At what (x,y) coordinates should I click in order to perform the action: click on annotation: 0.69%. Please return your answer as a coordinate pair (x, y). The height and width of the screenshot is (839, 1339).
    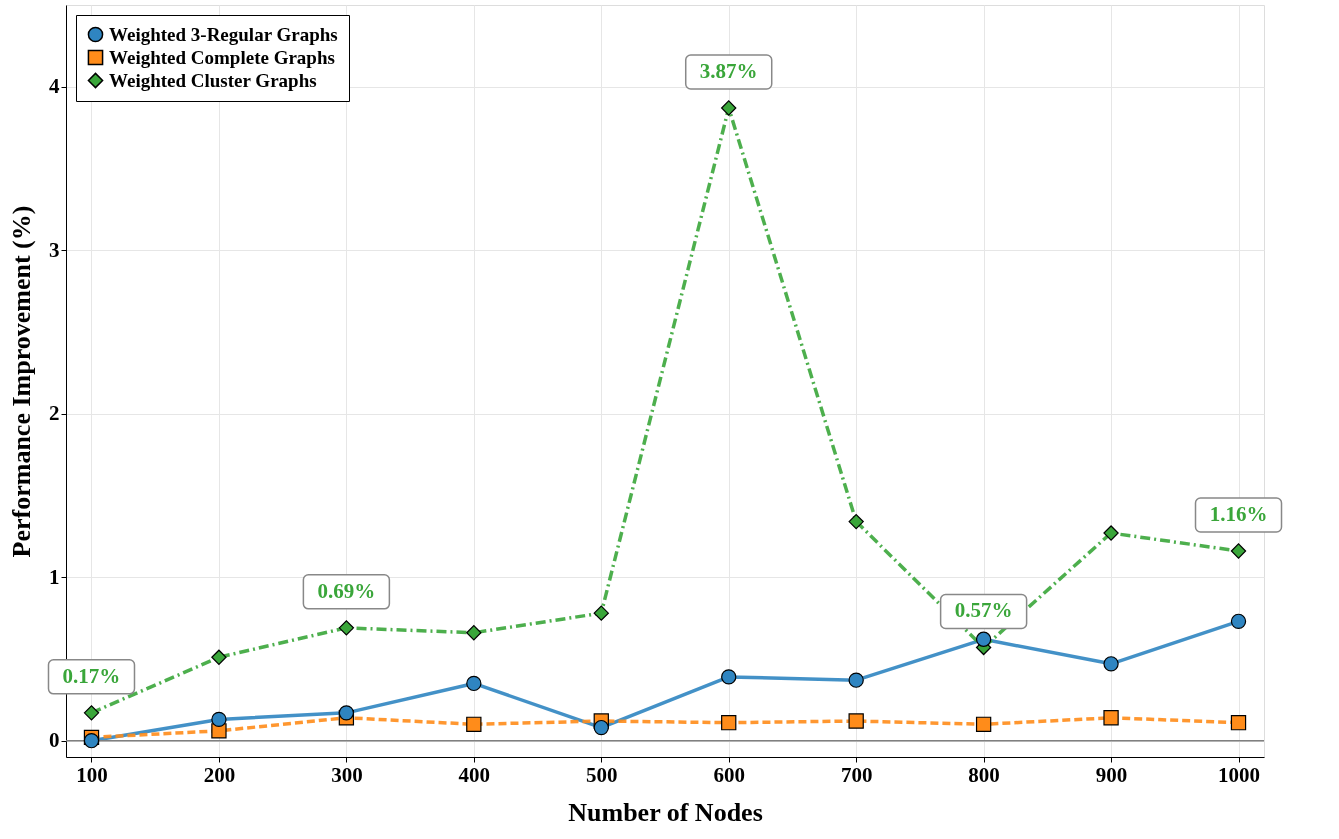
    Looking at the image, I should click on (346, 590).